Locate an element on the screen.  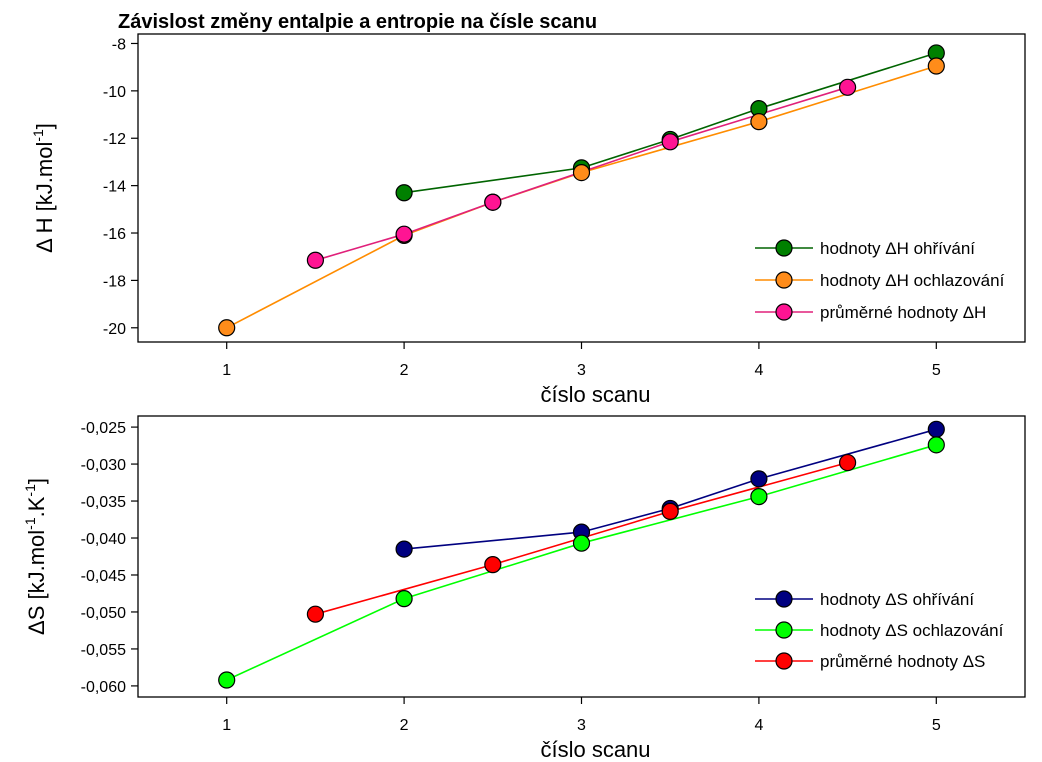
y-tick-label: -8 is located at coordinates (119, 44).